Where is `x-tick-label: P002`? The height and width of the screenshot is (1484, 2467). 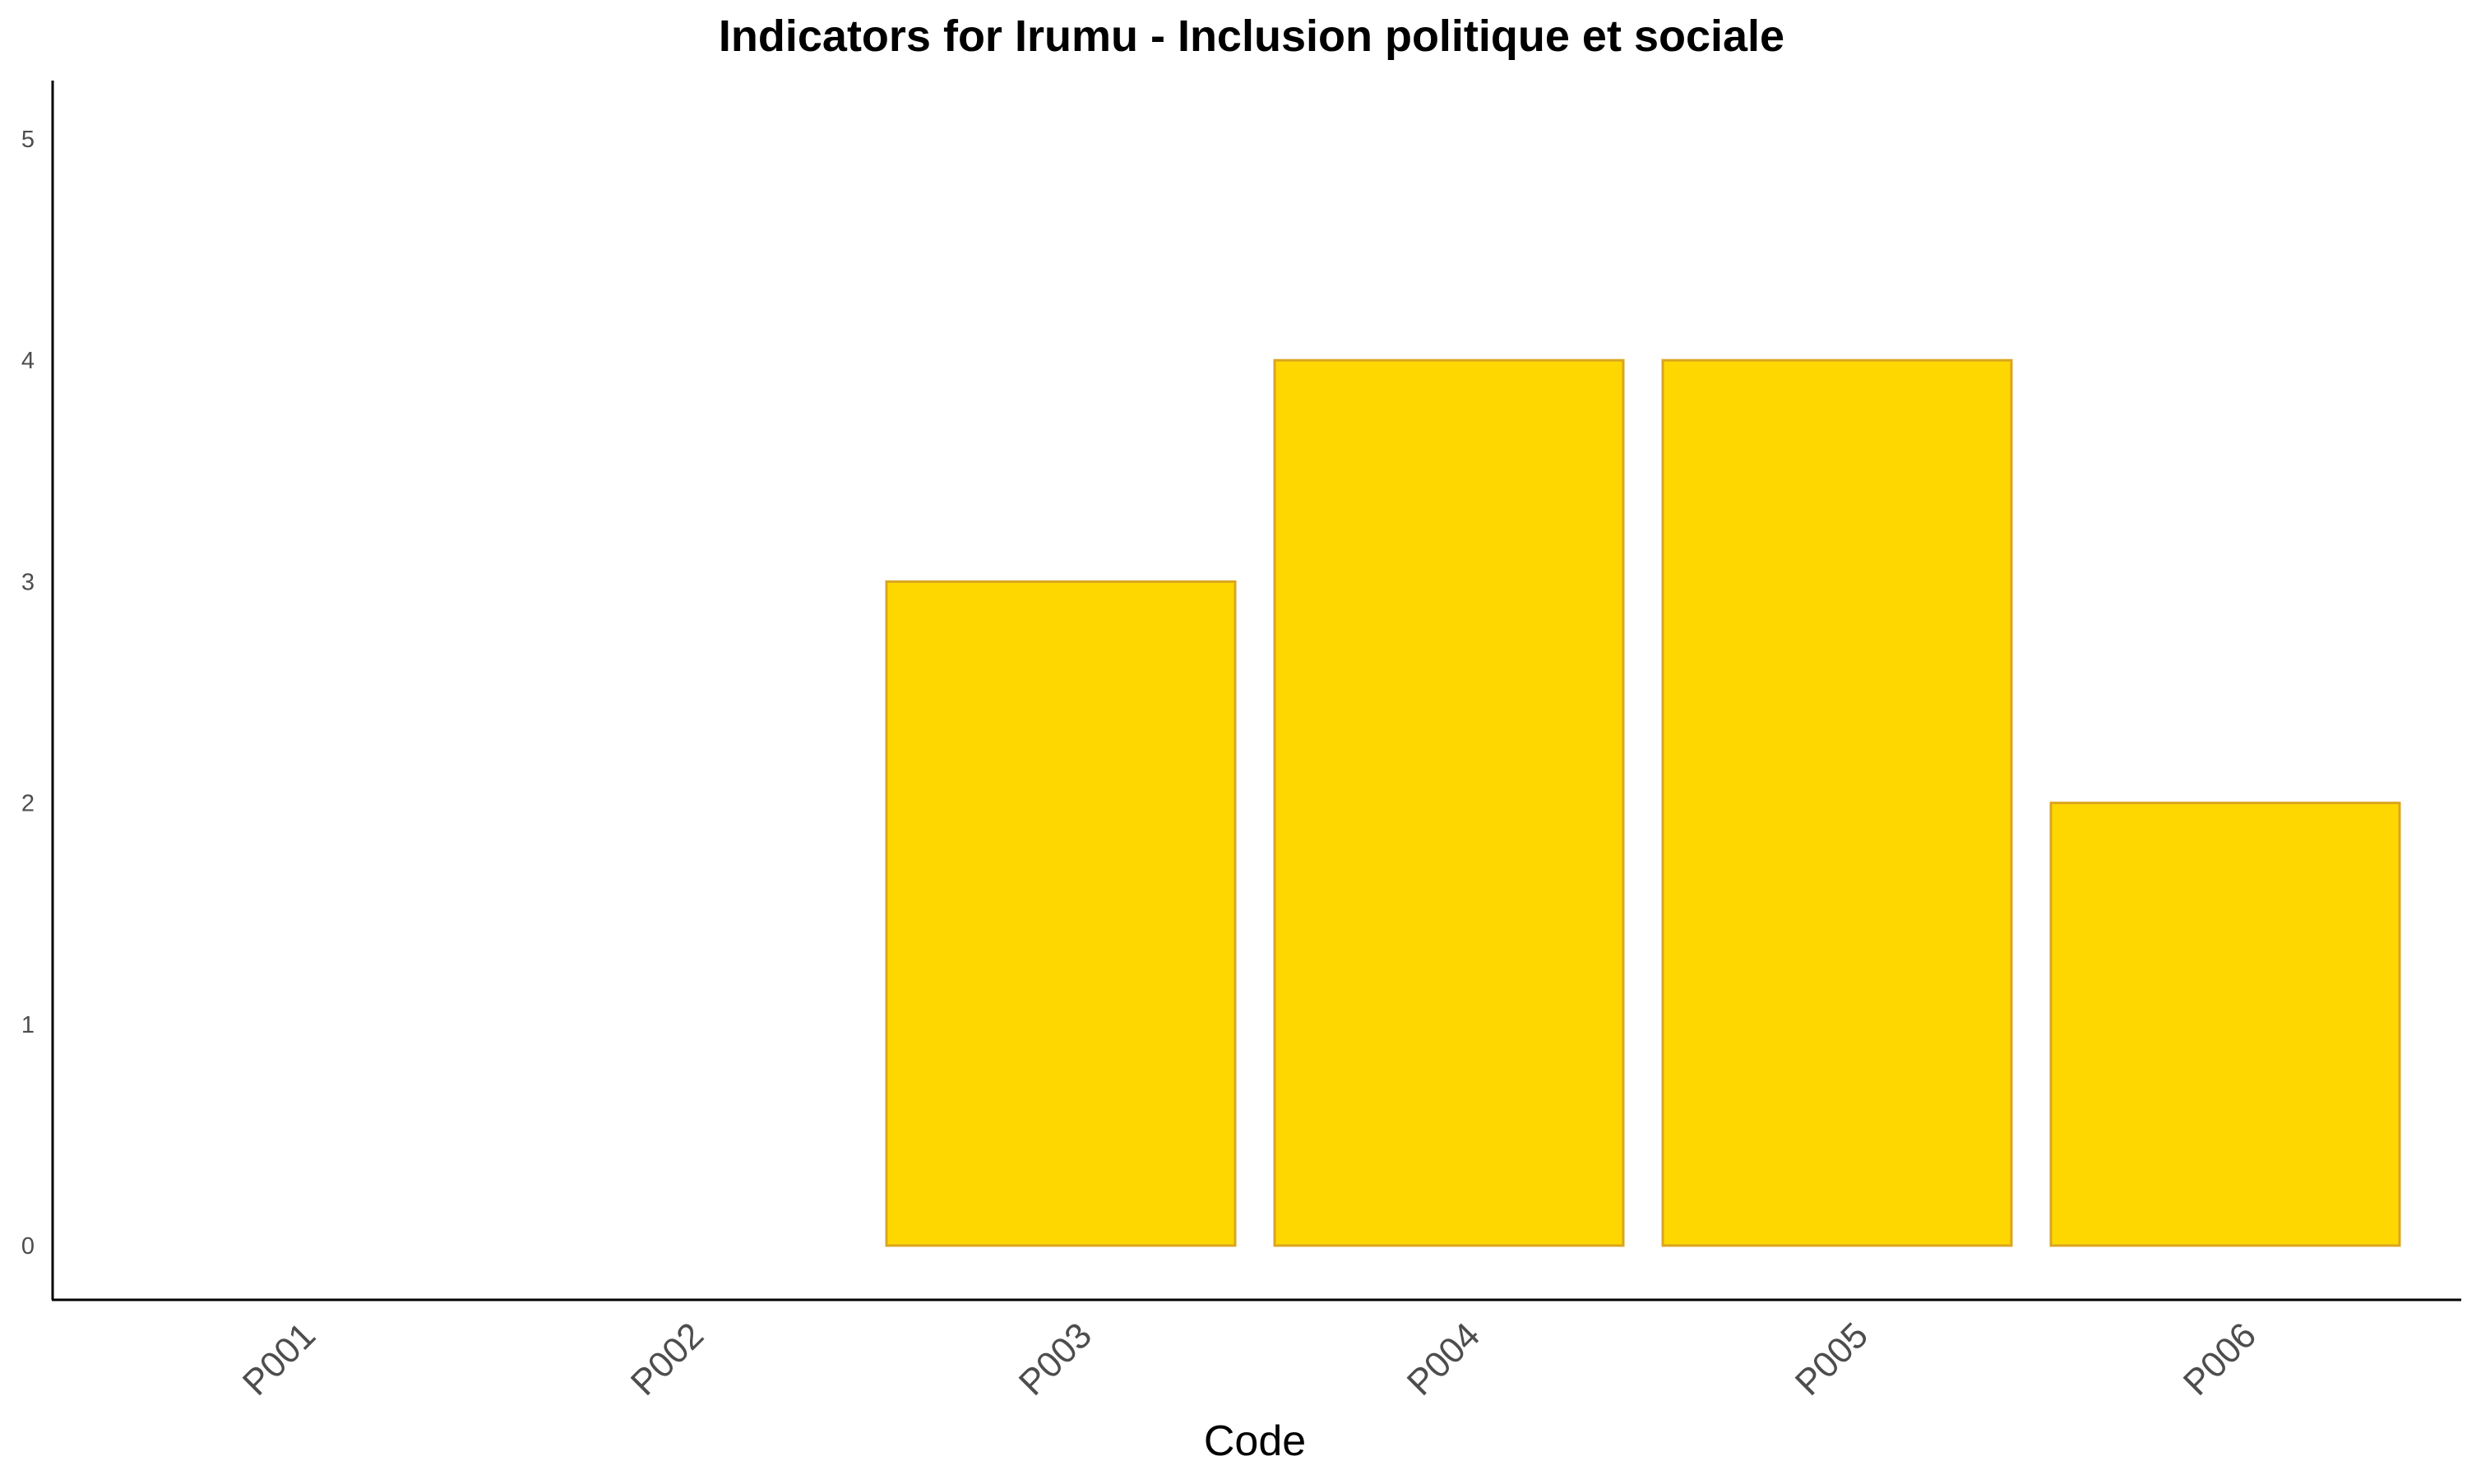
x-tick-label: P002 is located at coordinates (667, 1359).